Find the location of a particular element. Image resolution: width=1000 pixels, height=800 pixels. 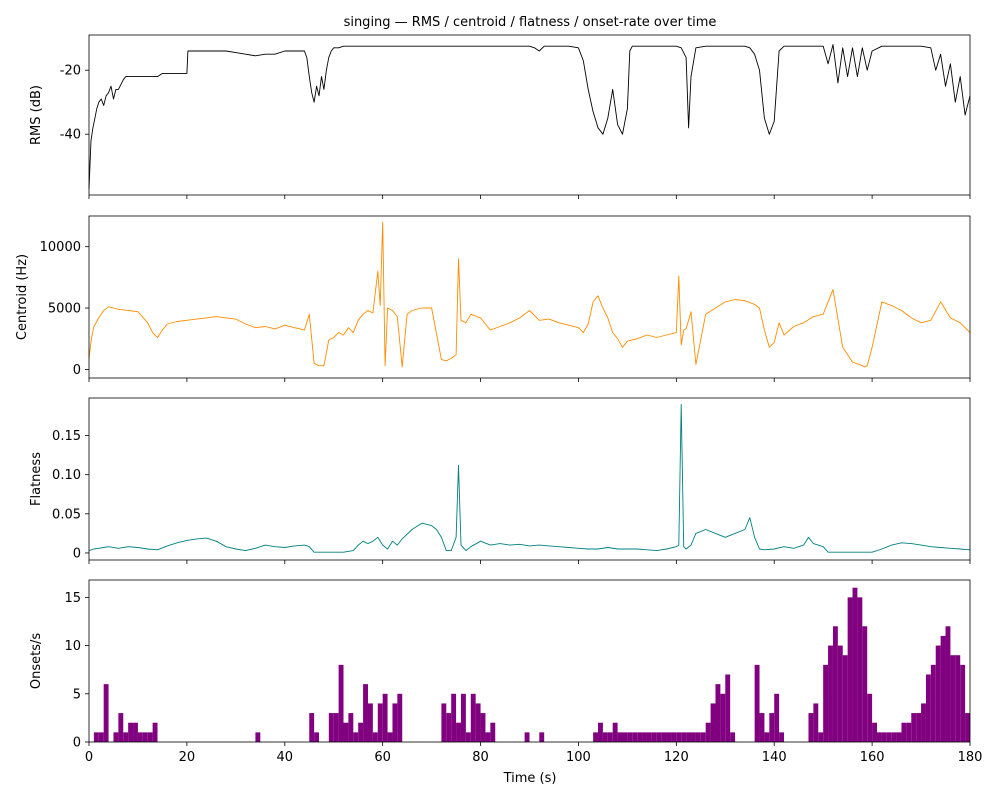

y-tick-label: -20 is located at coordinates (70, 71).